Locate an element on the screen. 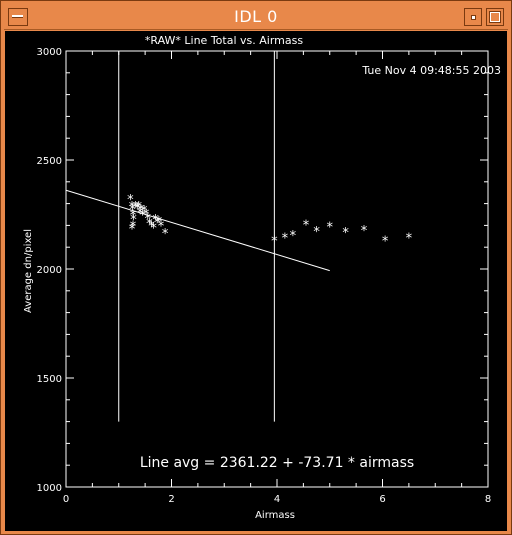 The height and width of the screenshot is (535, 512). y-tick-label: 1000 is located at coordinates (49, 488).